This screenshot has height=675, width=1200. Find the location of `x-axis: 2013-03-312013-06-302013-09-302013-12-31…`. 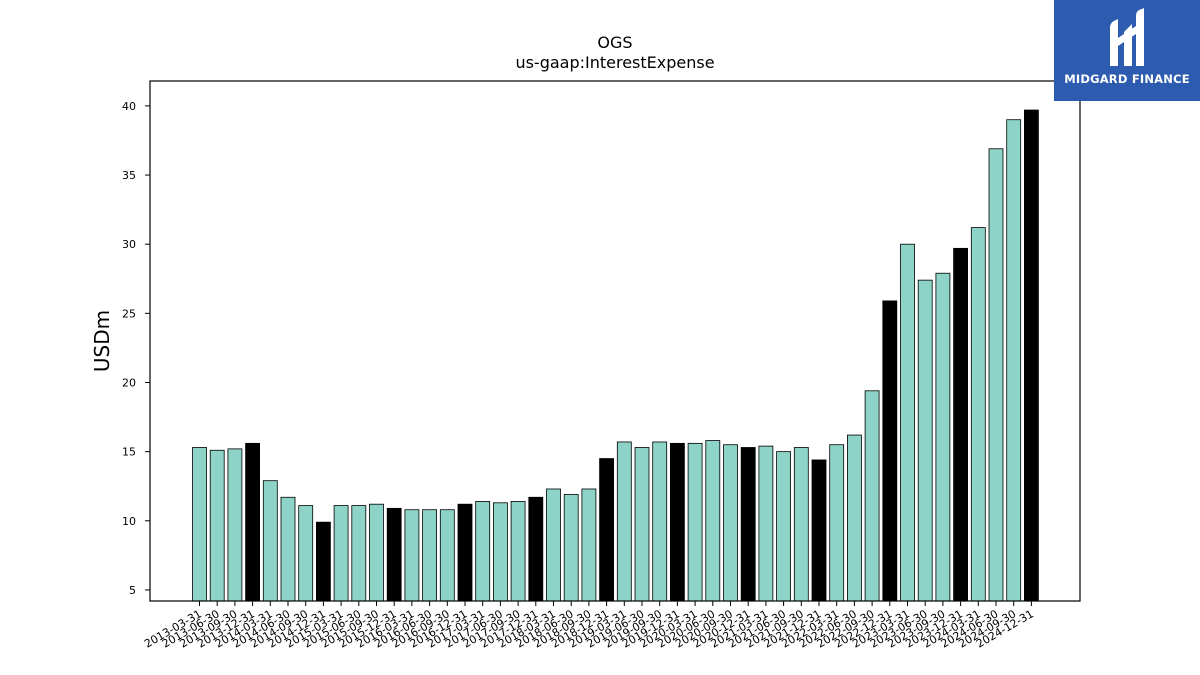

x-axis: 2013-03-312013-06-302013-09-302013-12-31… is located at coordinates (589, 626).